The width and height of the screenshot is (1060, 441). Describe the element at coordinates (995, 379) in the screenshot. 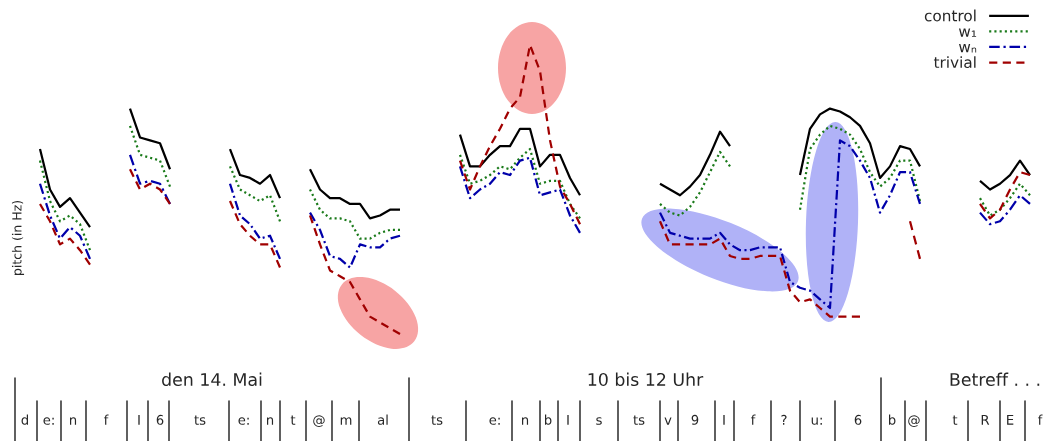

I see `text: Betreff . . .` at that location.